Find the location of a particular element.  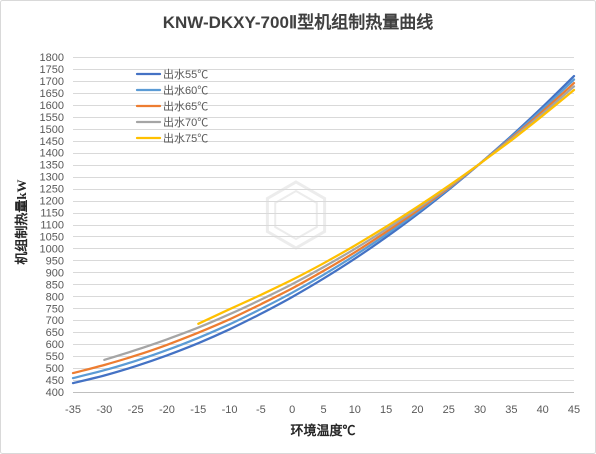

y-tick-label: 950 is located at coordinates (55, 261).